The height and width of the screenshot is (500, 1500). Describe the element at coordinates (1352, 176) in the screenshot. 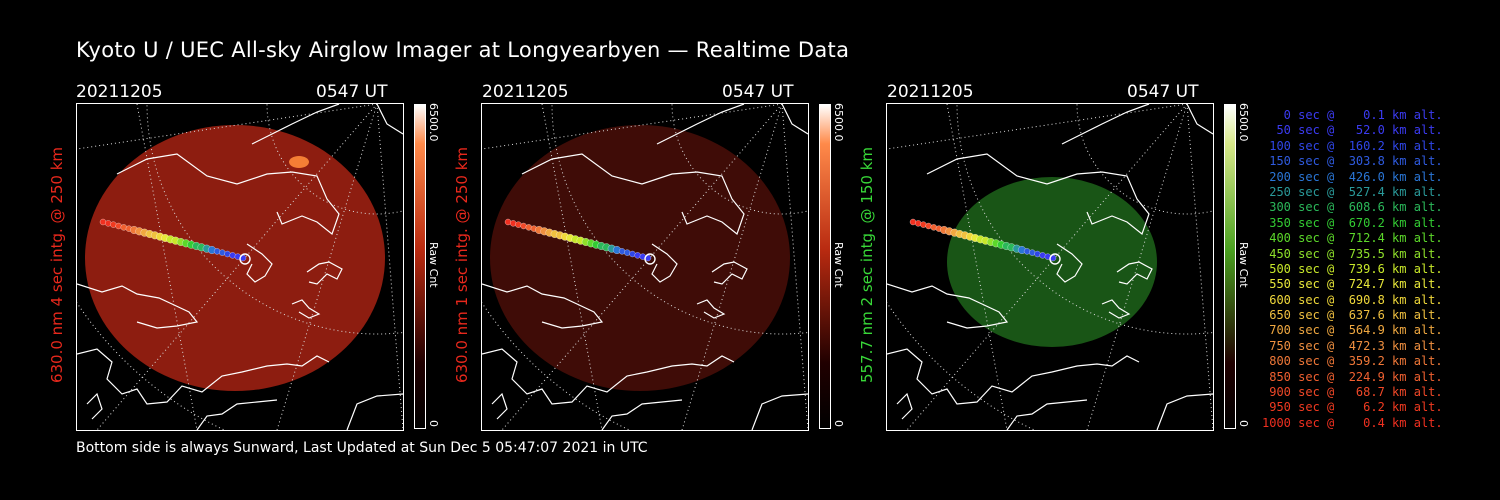

I see `legend-entry: 200 sec @ 426.0 km alt.` at that location.